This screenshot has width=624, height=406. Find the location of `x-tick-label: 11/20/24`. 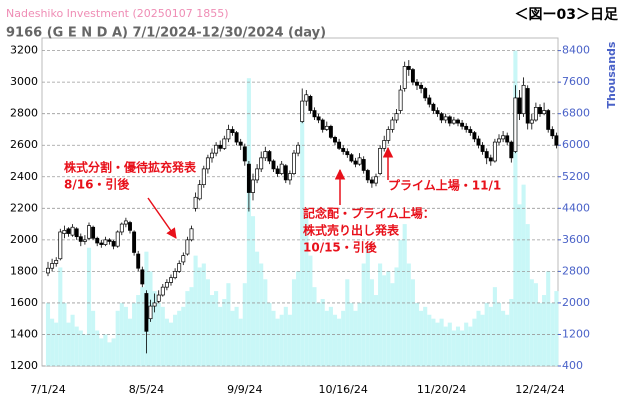

x-tick-label: 11/20/24 is located at coordinates (441, 389).